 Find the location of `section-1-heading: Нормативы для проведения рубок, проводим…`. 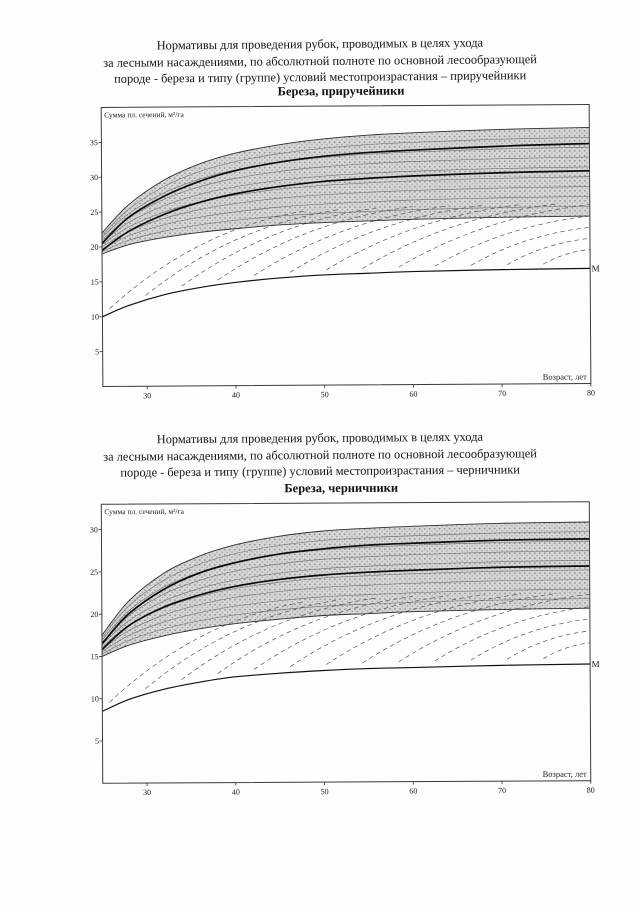

section-1-heading: Нормативы для проведения рубок, проводим… is located at coordinates (320, 60).